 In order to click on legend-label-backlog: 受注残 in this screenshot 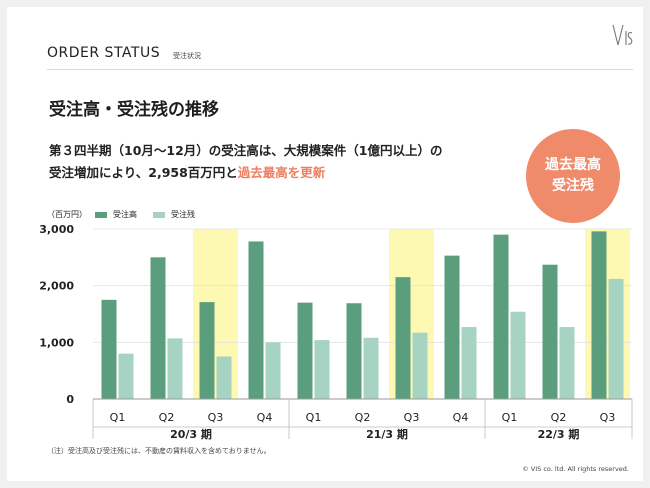, I will do `click(183, 214)`.